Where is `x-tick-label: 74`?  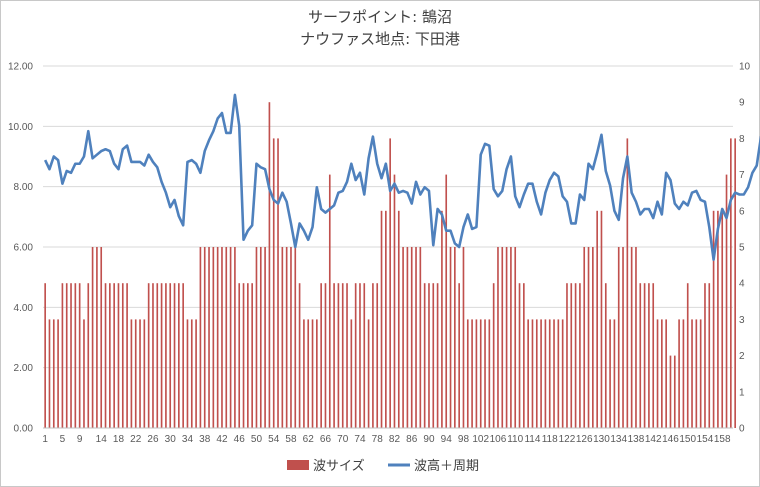 x-tick-label: 74 is located at coordinates (360, 439).